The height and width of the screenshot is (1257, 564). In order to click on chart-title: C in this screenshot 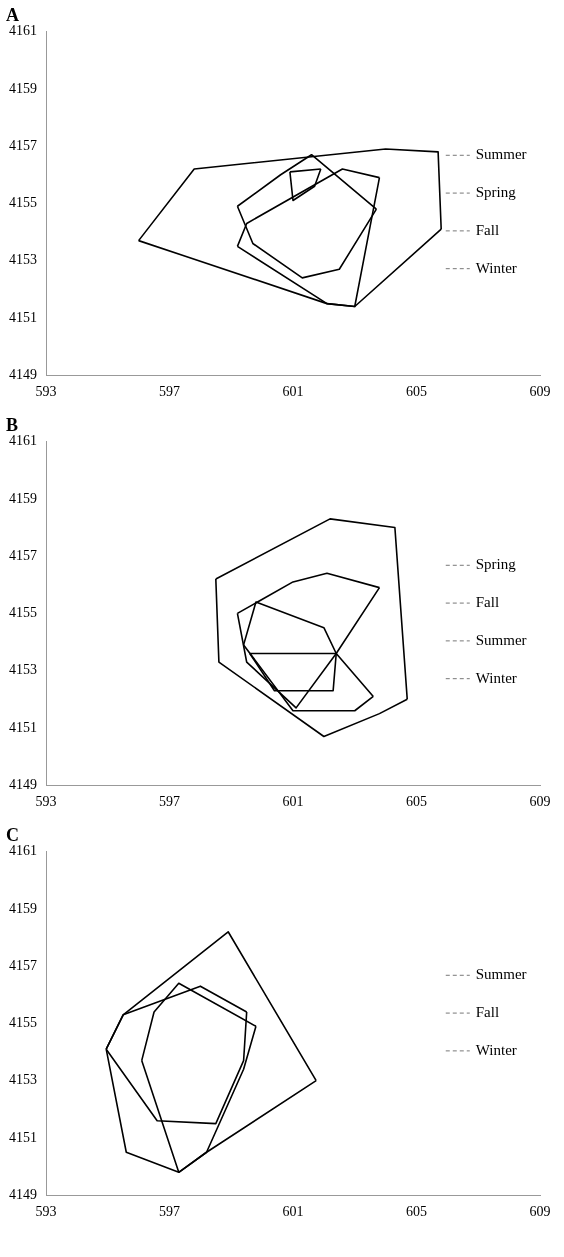, I will do `click(12, 835)`.